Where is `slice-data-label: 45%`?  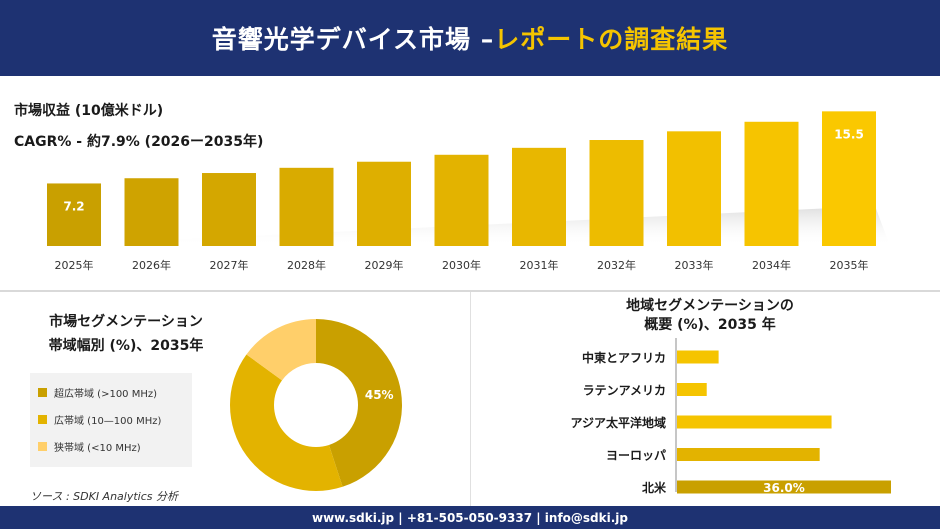 slice-data-label: 45% is located at coordinates (379, 395).